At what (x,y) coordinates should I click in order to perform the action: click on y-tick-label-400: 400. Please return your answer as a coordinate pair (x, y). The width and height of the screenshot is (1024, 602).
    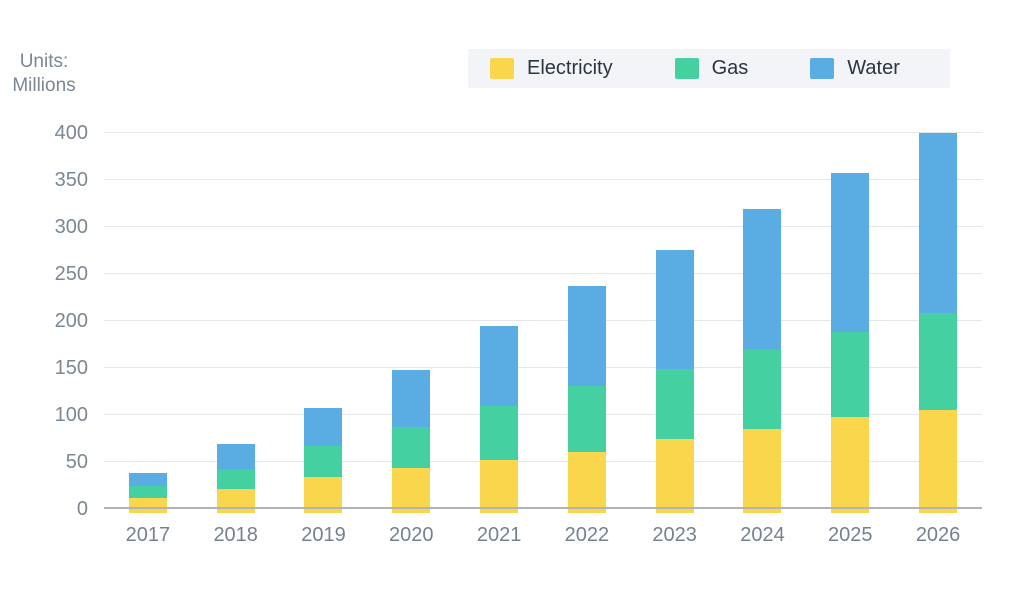
    Looking at the image, I should click on (71, 133).